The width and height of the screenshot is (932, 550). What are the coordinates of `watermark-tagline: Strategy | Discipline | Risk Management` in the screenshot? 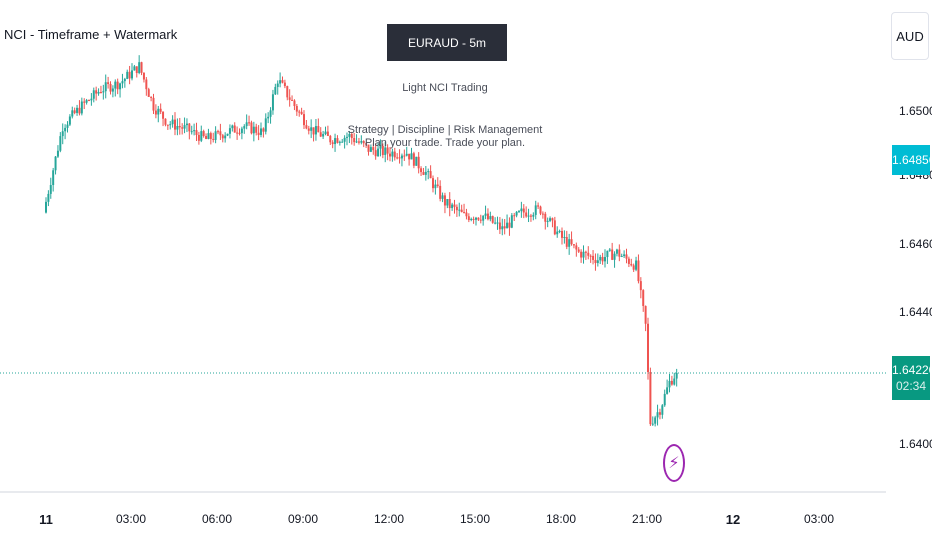 It's located at (445, 130).